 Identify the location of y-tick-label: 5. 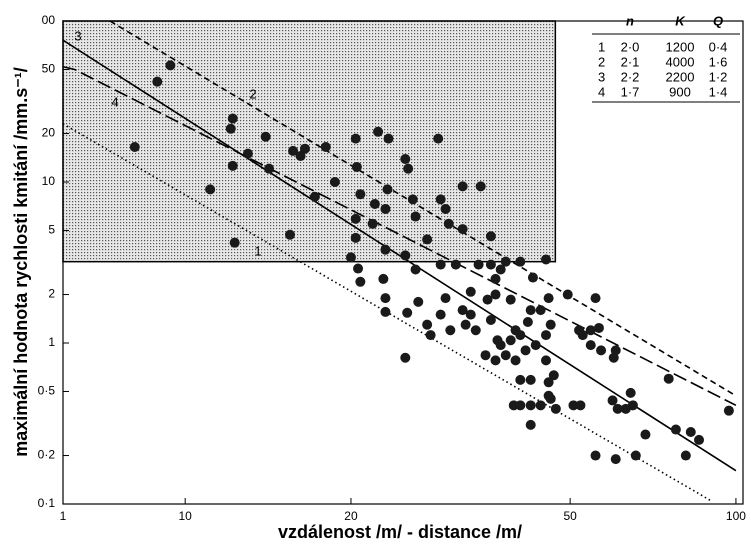
(51, 230).